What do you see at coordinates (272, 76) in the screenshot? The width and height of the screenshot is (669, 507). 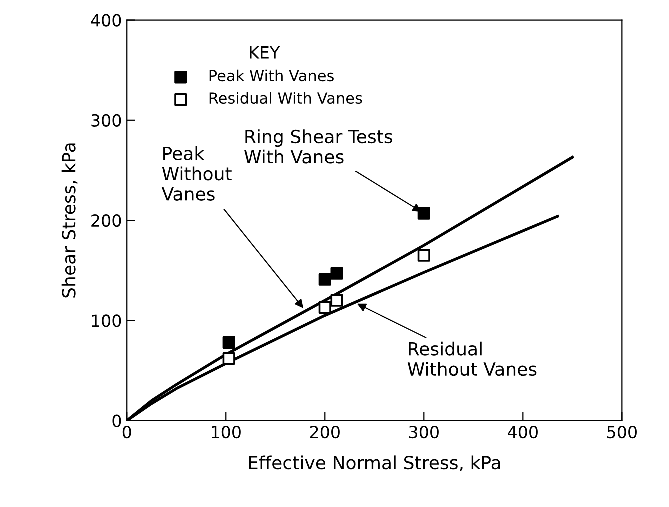 I see `legend-label: Peak With Vanes` at bounding box center [272, 76].